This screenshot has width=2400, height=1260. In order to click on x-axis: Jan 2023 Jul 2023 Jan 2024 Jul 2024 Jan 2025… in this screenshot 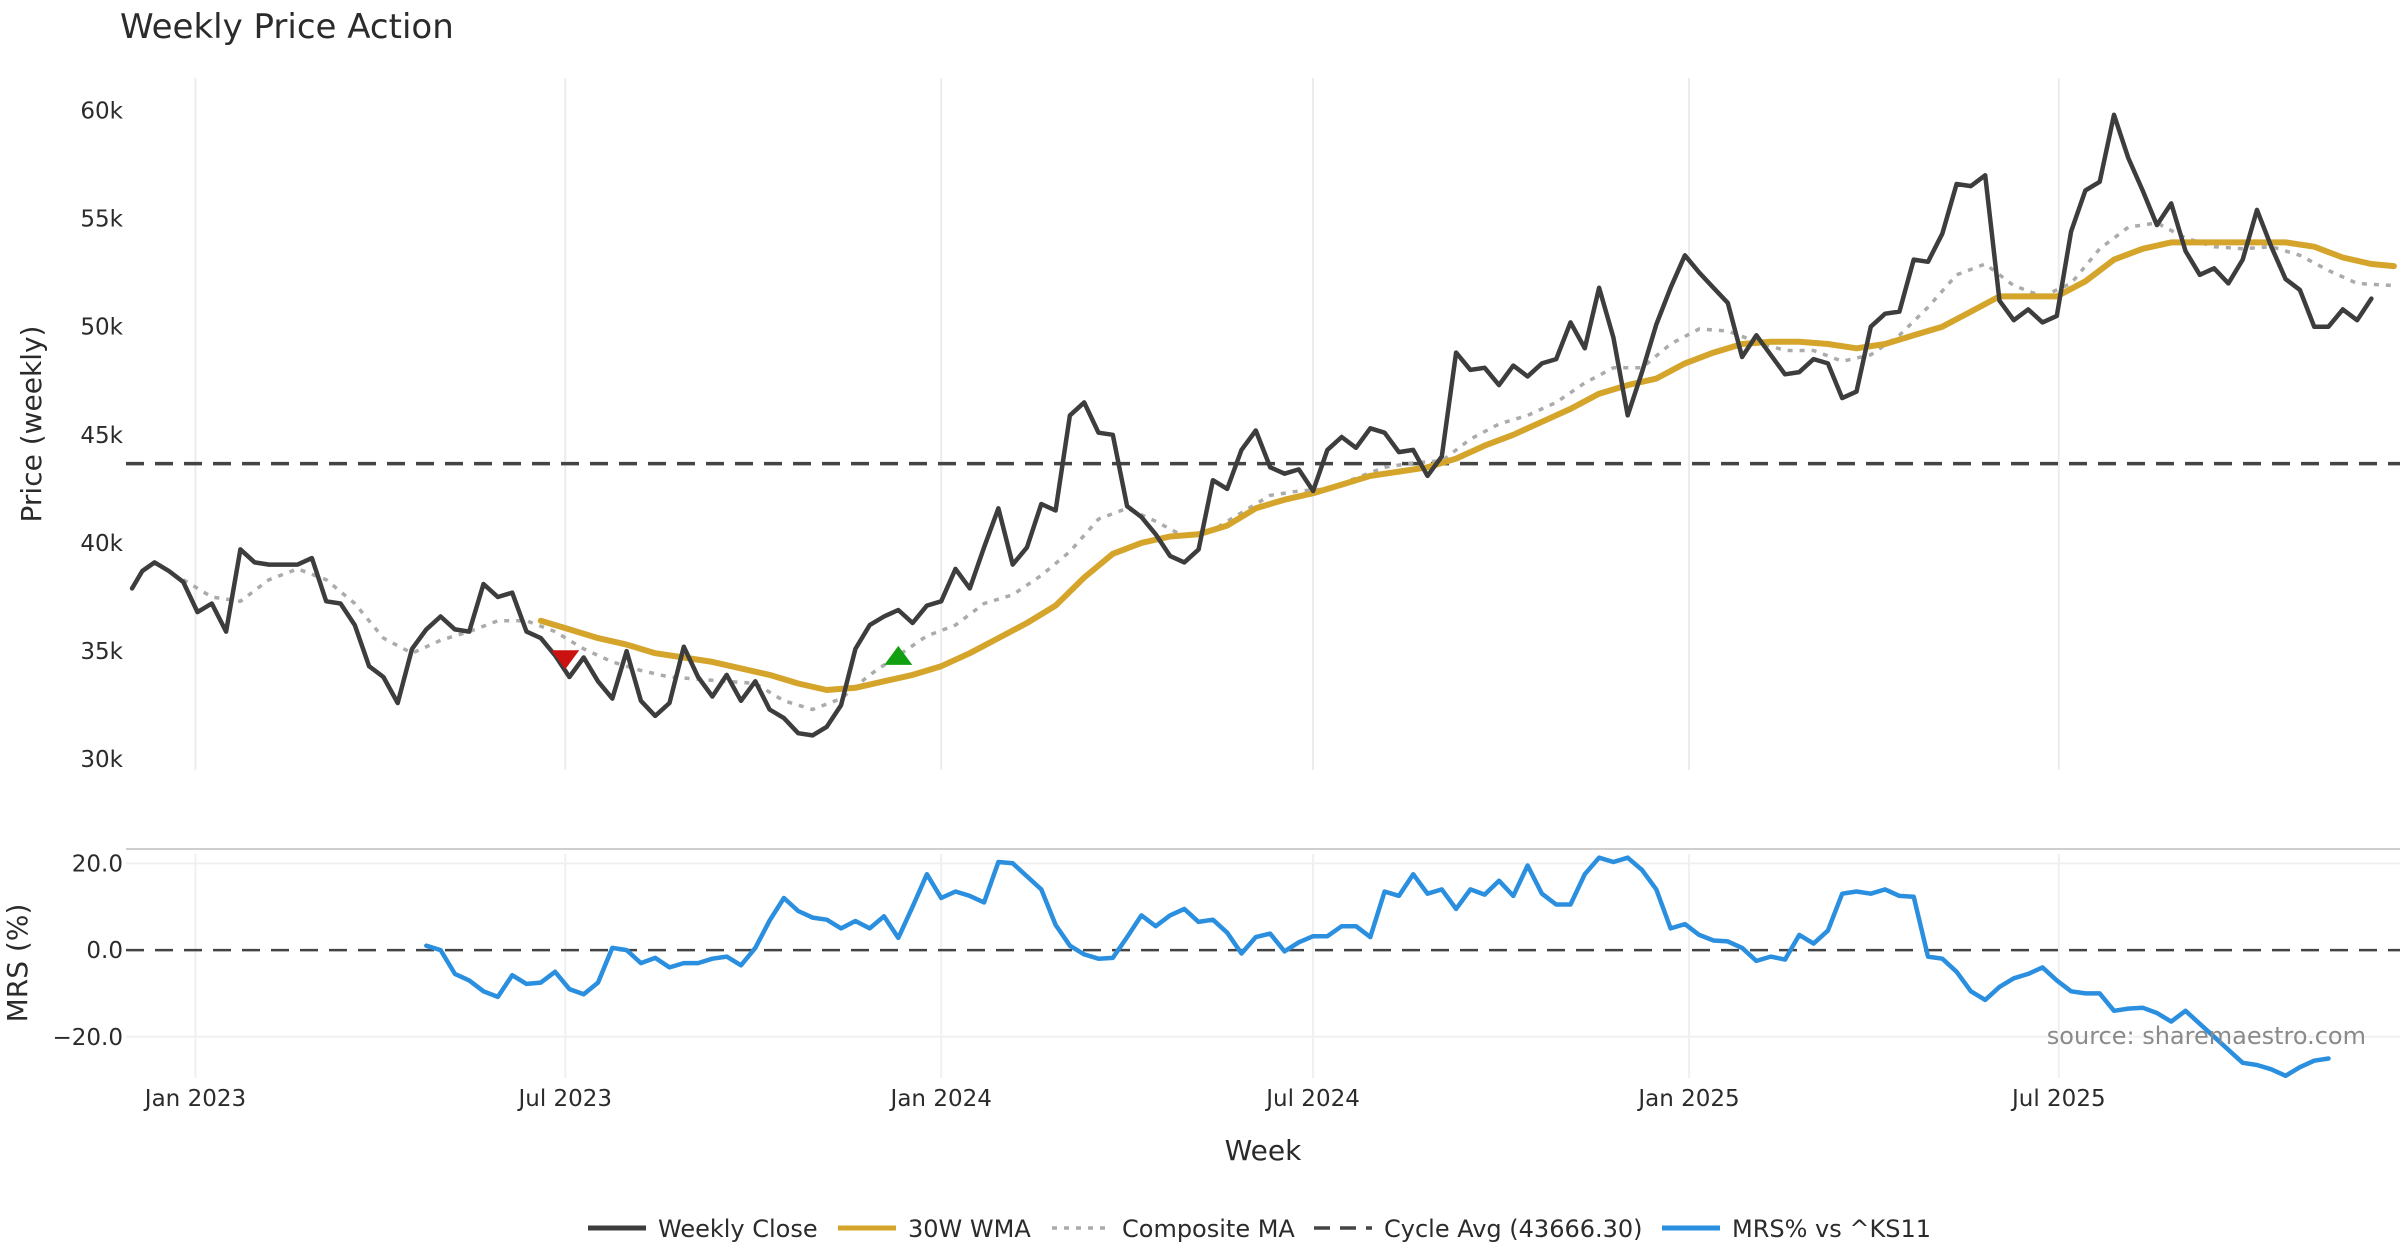, I will do `click(1124, 1099)`.